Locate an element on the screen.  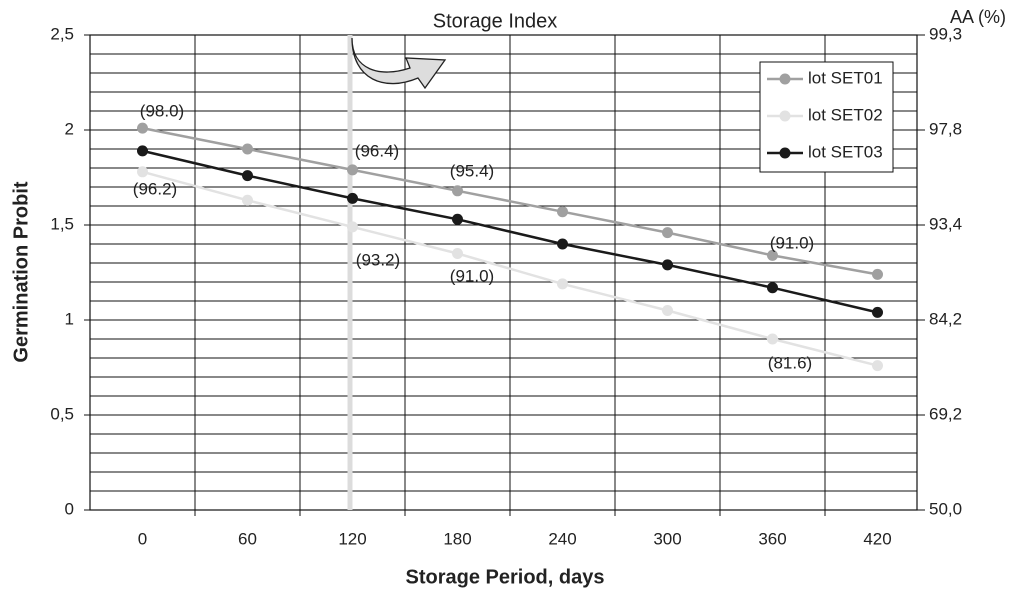
y-tick-label: 2 is located at coordinates (69, 128).